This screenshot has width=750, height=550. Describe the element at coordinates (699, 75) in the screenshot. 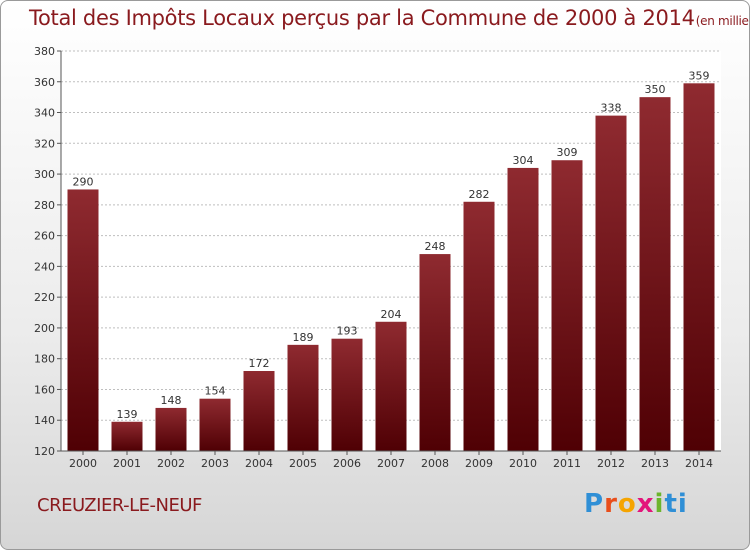

I see `bar-value-label: 359` at that location.